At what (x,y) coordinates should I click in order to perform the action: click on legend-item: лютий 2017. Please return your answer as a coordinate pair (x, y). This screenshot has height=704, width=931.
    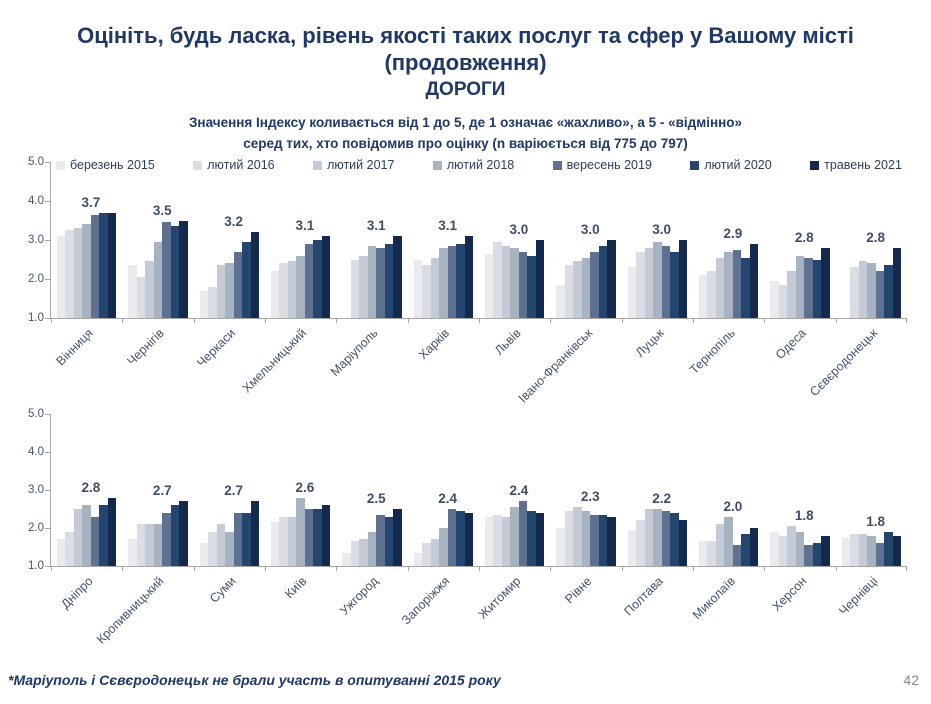
    Looking at the image, I should click on (353, 165).